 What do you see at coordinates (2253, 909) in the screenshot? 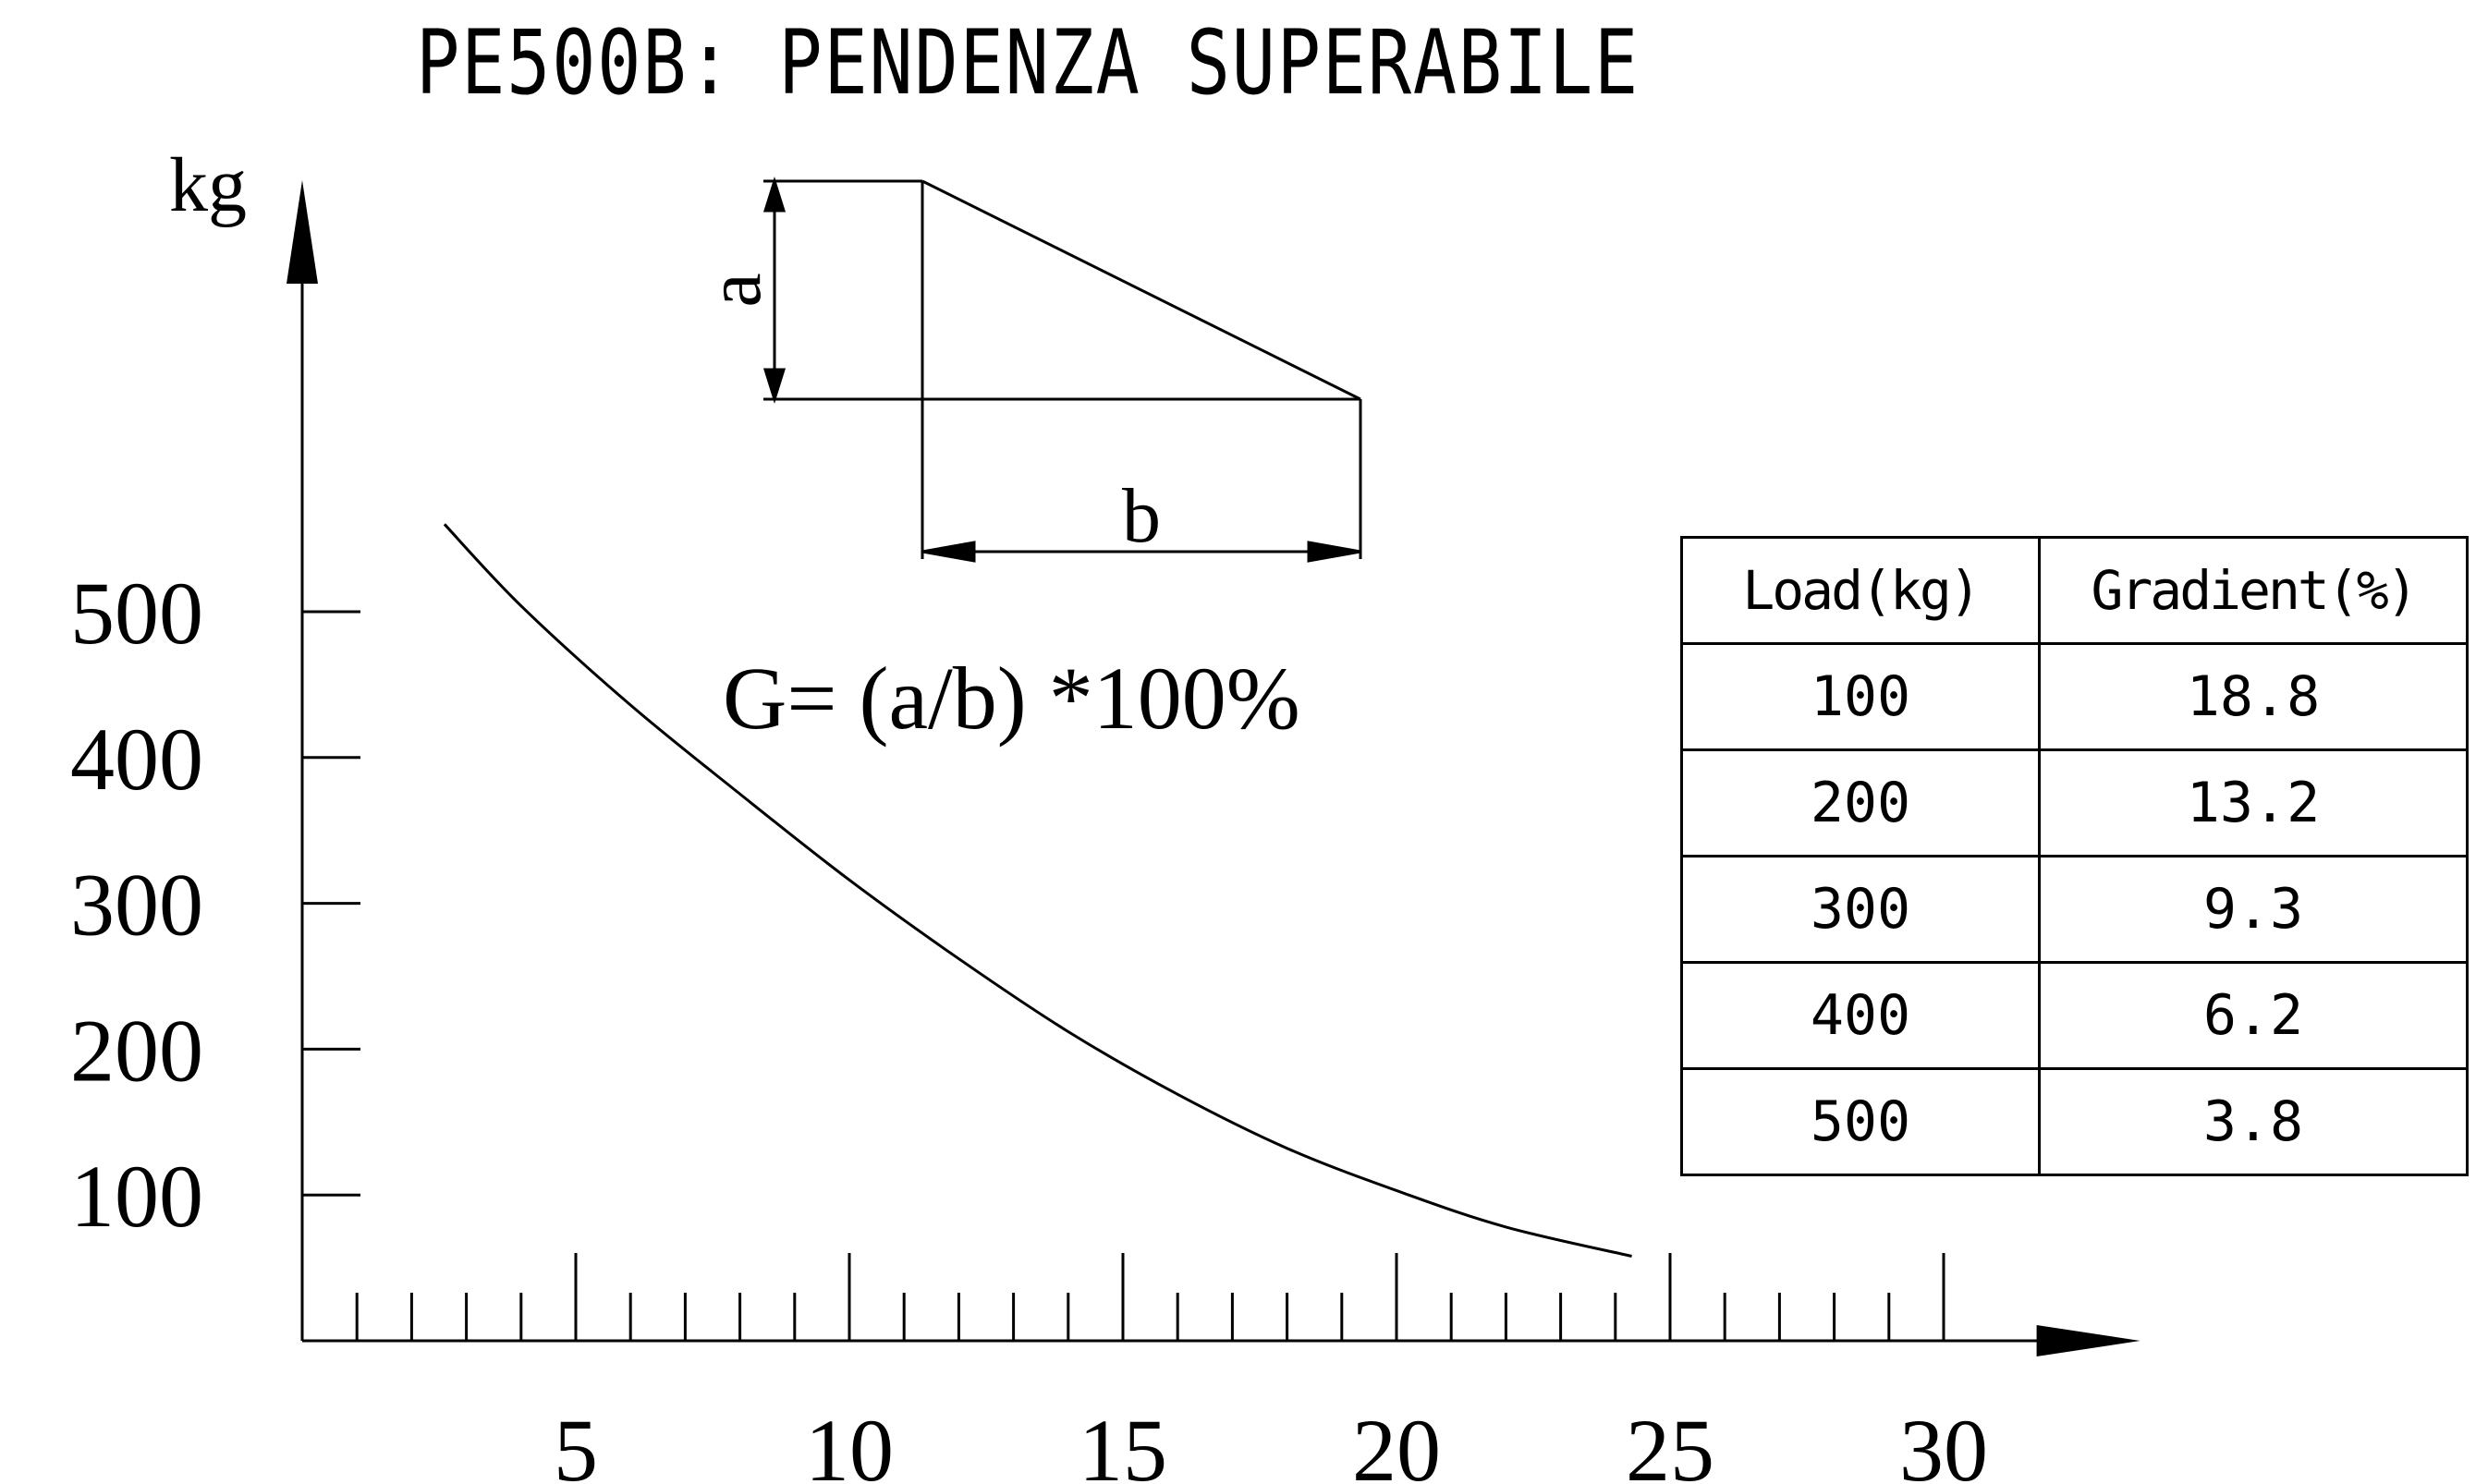
I see `gradient-cell: 9.3` at bounding box center [2253, 909].